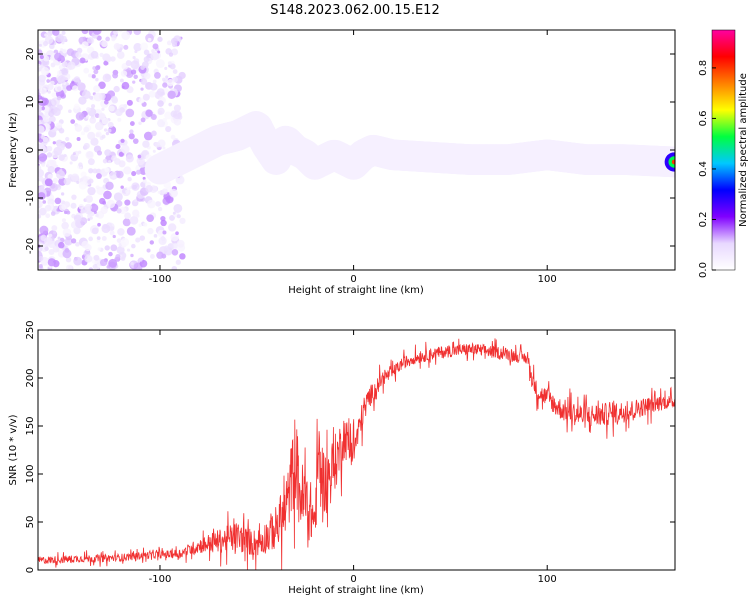  What do you see at coordinates (30, 425) in the screenshot?
I see `y-tick-label: 150` at bounding box center [30, 425].